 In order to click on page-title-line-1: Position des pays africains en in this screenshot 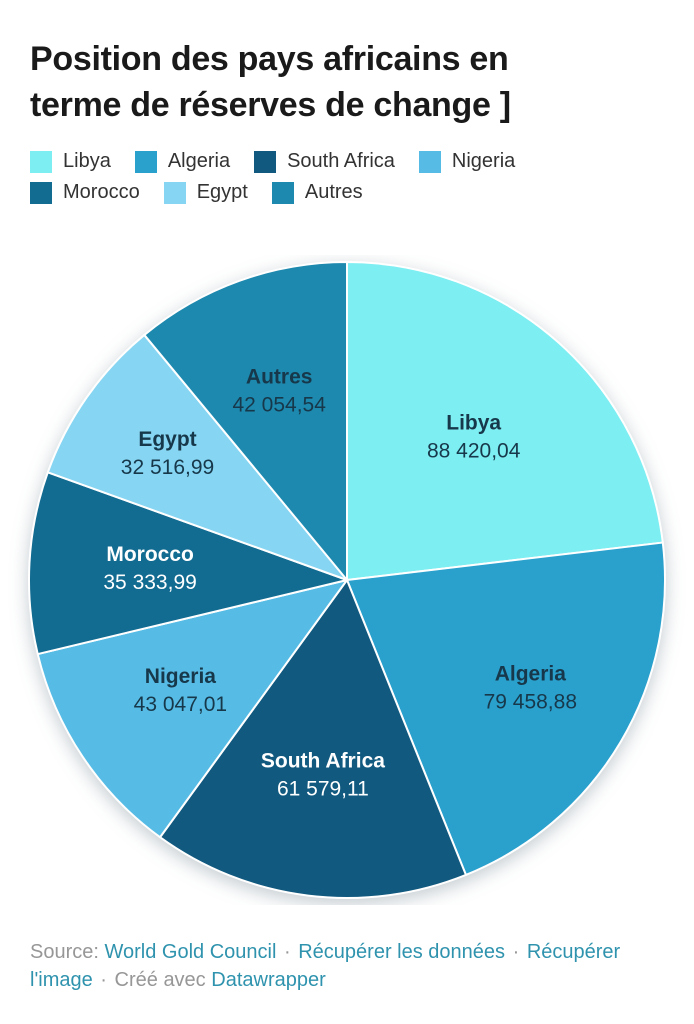, I will do `click(269, 59)`.